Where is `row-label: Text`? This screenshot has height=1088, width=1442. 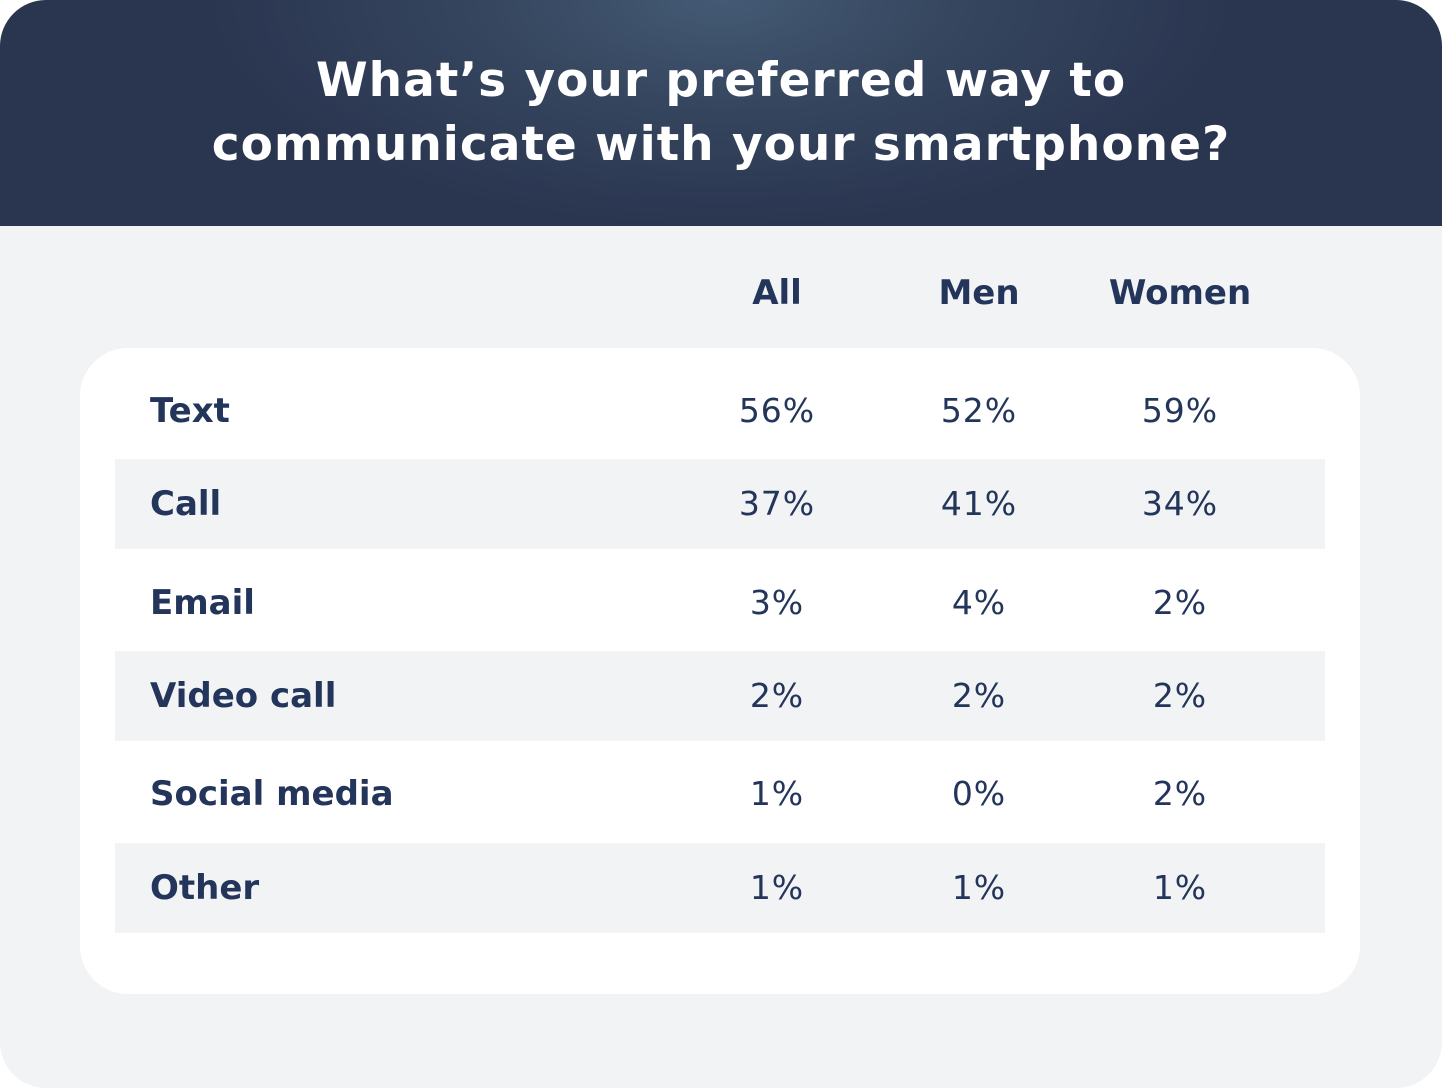
row-label: Text is located at coordinates (190, 411).